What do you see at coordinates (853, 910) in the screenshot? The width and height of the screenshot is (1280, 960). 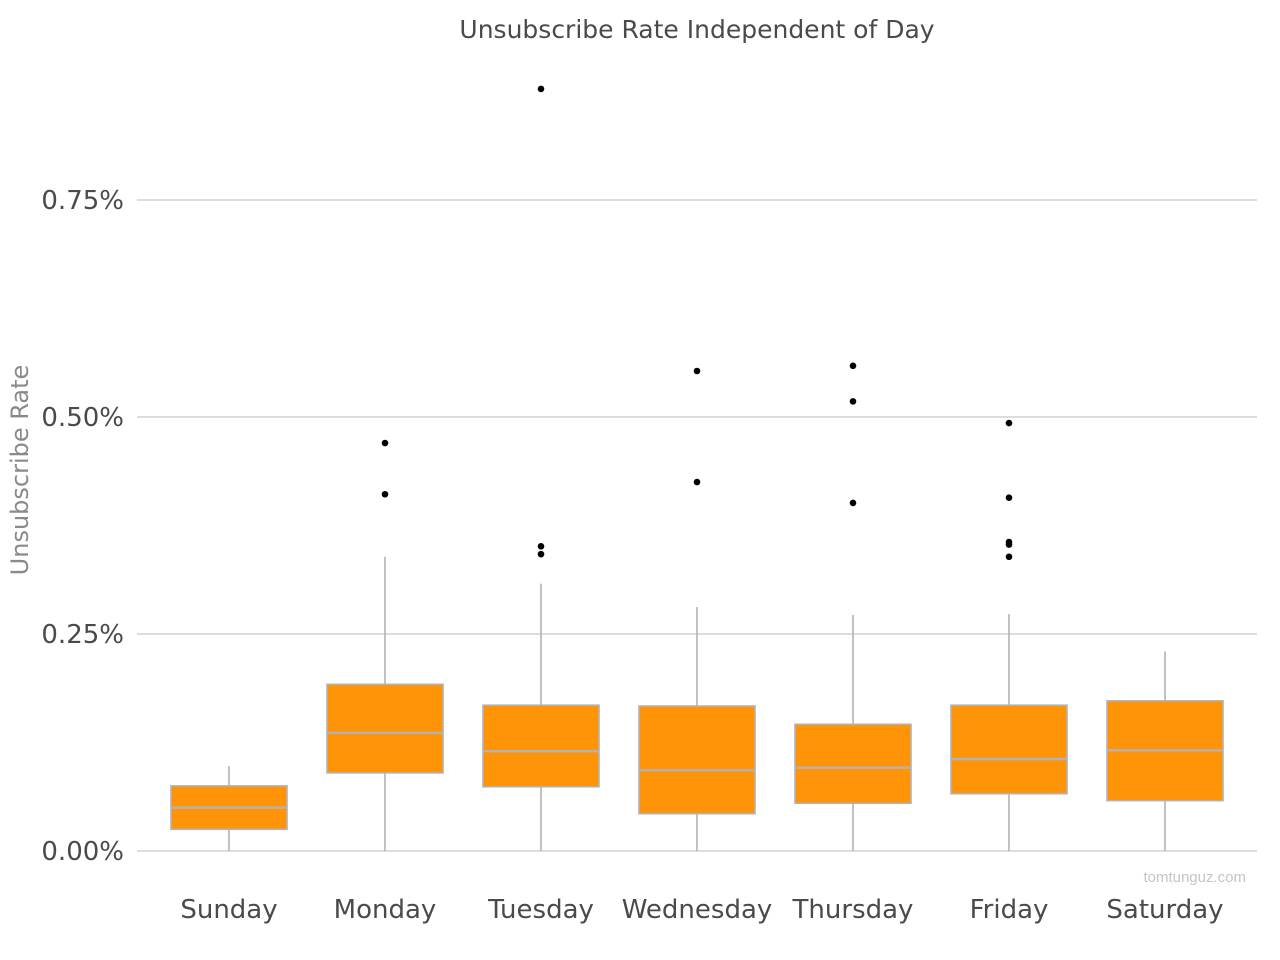 I see `x-tick-label: Thursday` at bounding box center [853, 910].